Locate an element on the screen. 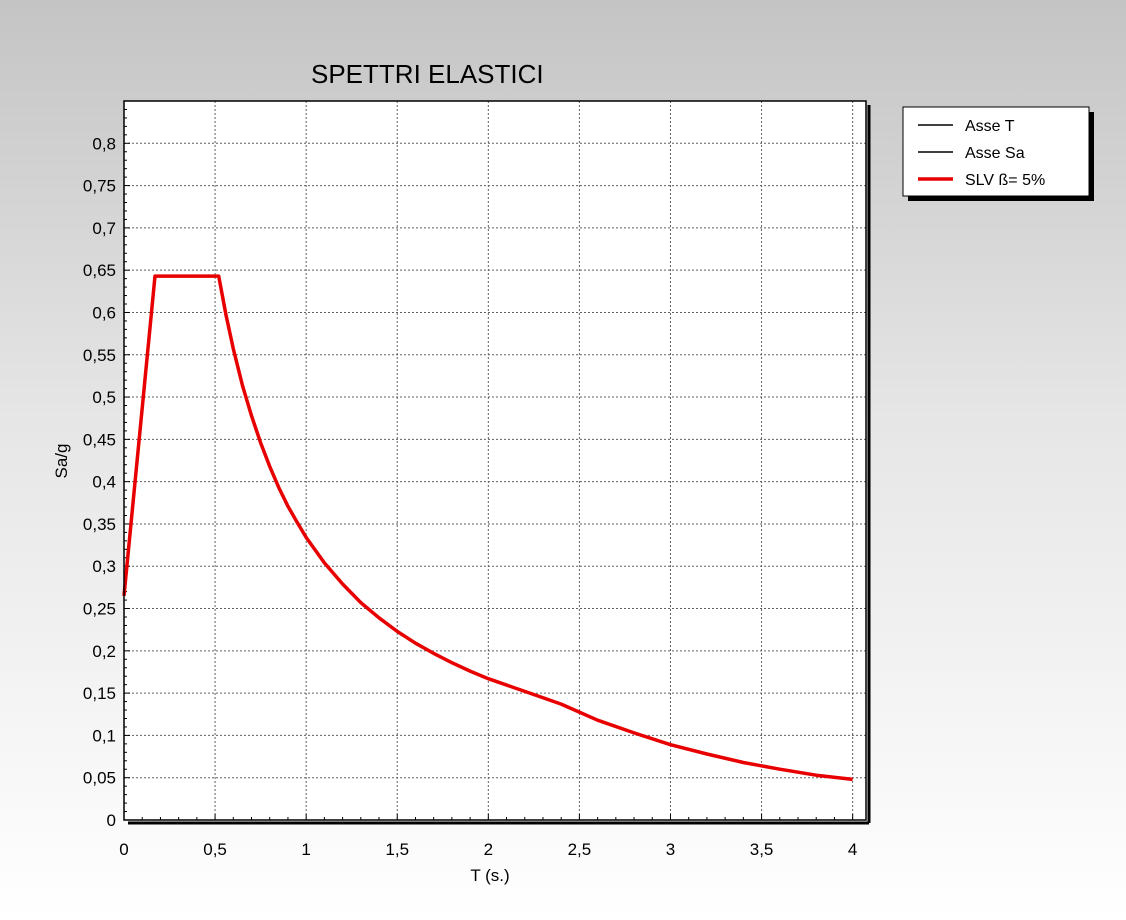 Image resolution: width=1126 pixels, height=920 pixels. y-tick-label: 0,1 is located at coordinates (104, 735).